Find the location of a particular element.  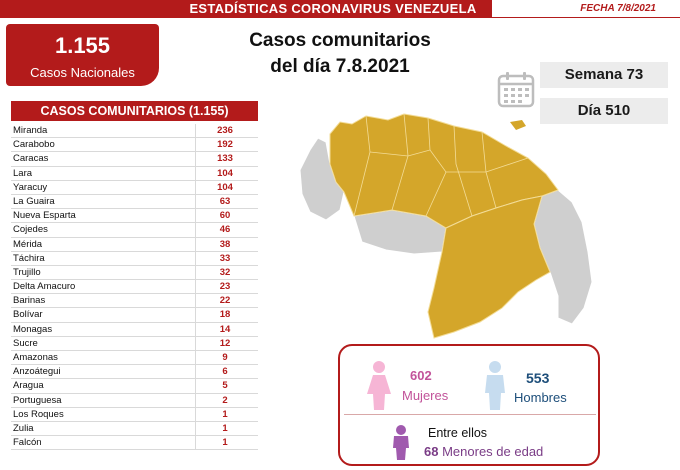

map-region-south is located at coordinates (489, 267).